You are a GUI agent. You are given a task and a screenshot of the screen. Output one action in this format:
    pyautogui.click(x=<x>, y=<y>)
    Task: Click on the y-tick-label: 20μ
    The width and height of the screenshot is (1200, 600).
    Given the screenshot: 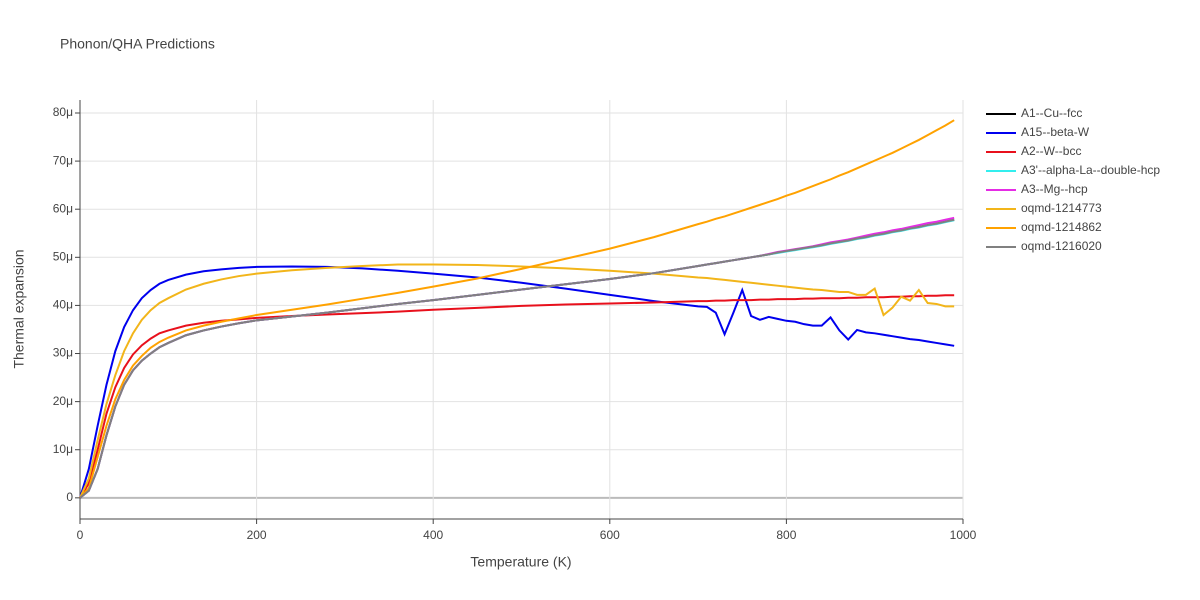 What is the action you would take?
    pyautogui.click(x=63, y=401)
    